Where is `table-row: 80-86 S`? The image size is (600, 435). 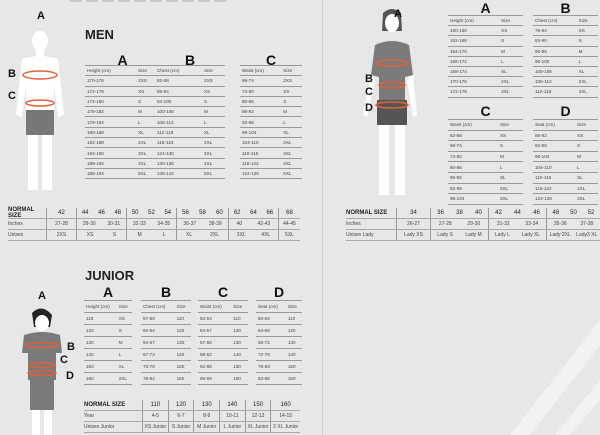 table-row: 80-86 S is located at coordinates (271, 102).